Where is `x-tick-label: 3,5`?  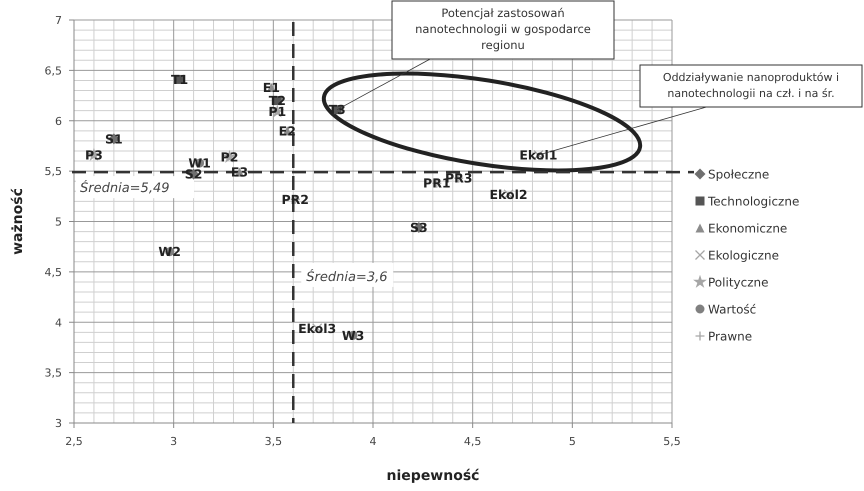 x-tick-label: 3,5 is located at coordinates (273, 441).